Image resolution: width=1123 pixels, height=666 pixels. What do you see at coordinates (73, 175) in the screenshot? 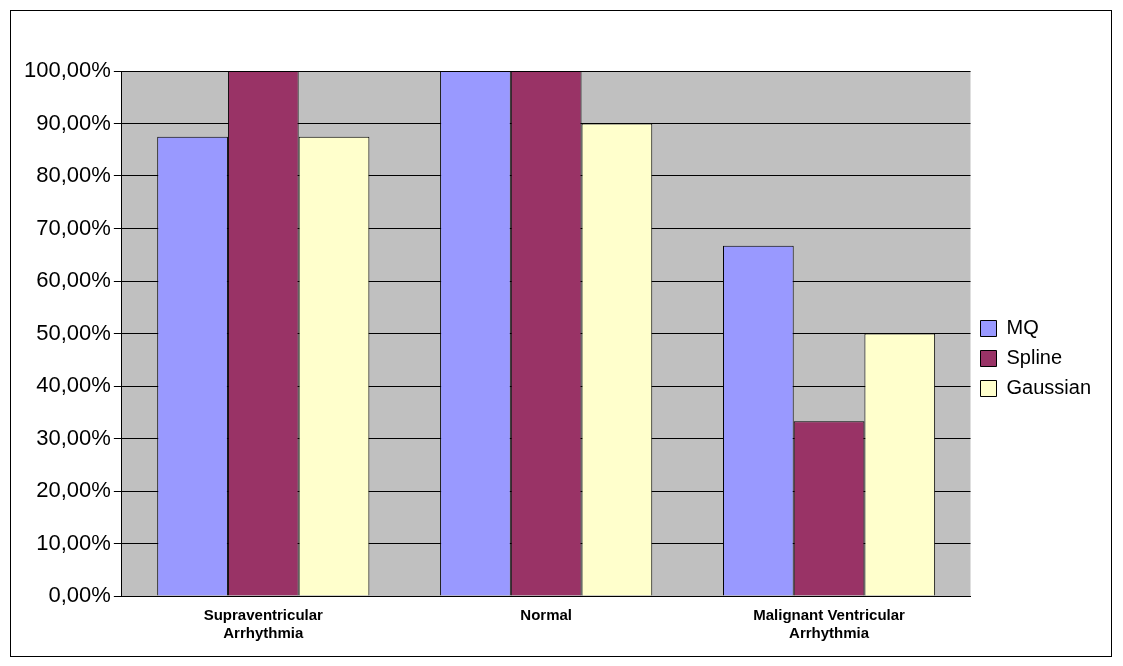
I see `y-tick-label: 80,00%` at bounding box center [73, 175].